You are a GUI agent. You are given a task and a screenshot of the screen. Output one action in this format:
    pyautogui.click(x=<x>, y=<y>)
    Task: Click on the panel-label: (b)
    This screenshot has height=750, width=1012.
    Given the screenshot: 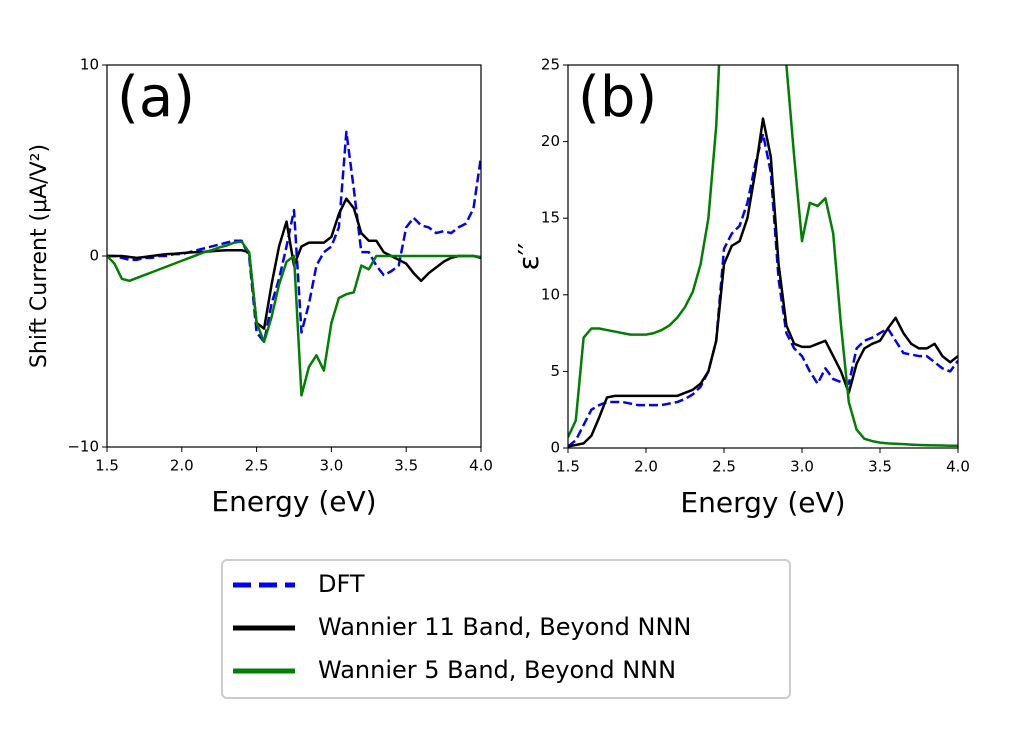 What is the action you would take?
    pyautogui.click(x=617, y=97)
    